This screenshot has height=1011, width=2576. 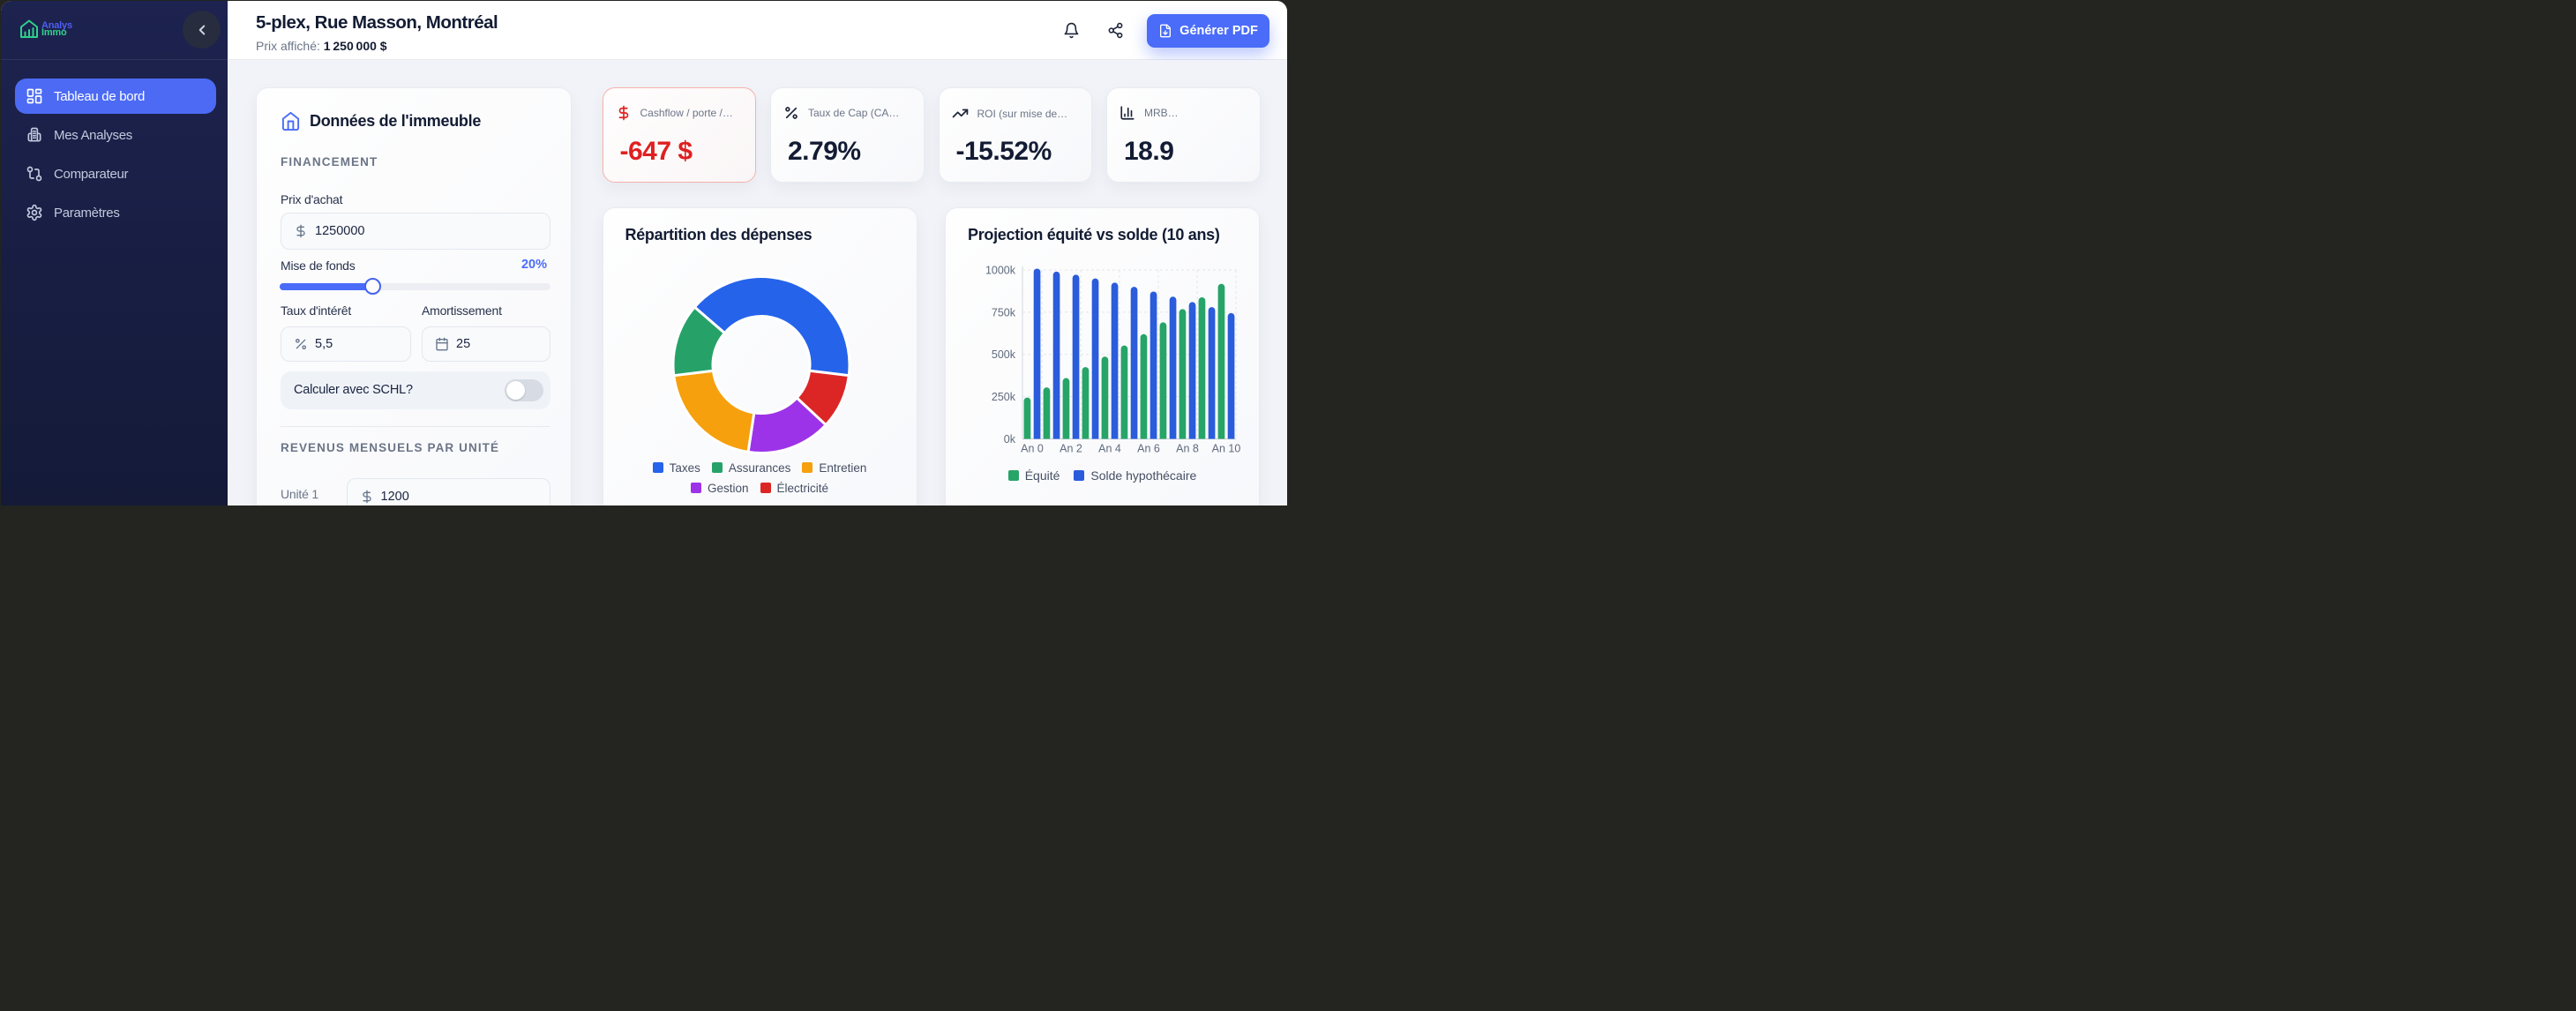 I want to click on svg-text: An 2, so click(x=1071, y=448).